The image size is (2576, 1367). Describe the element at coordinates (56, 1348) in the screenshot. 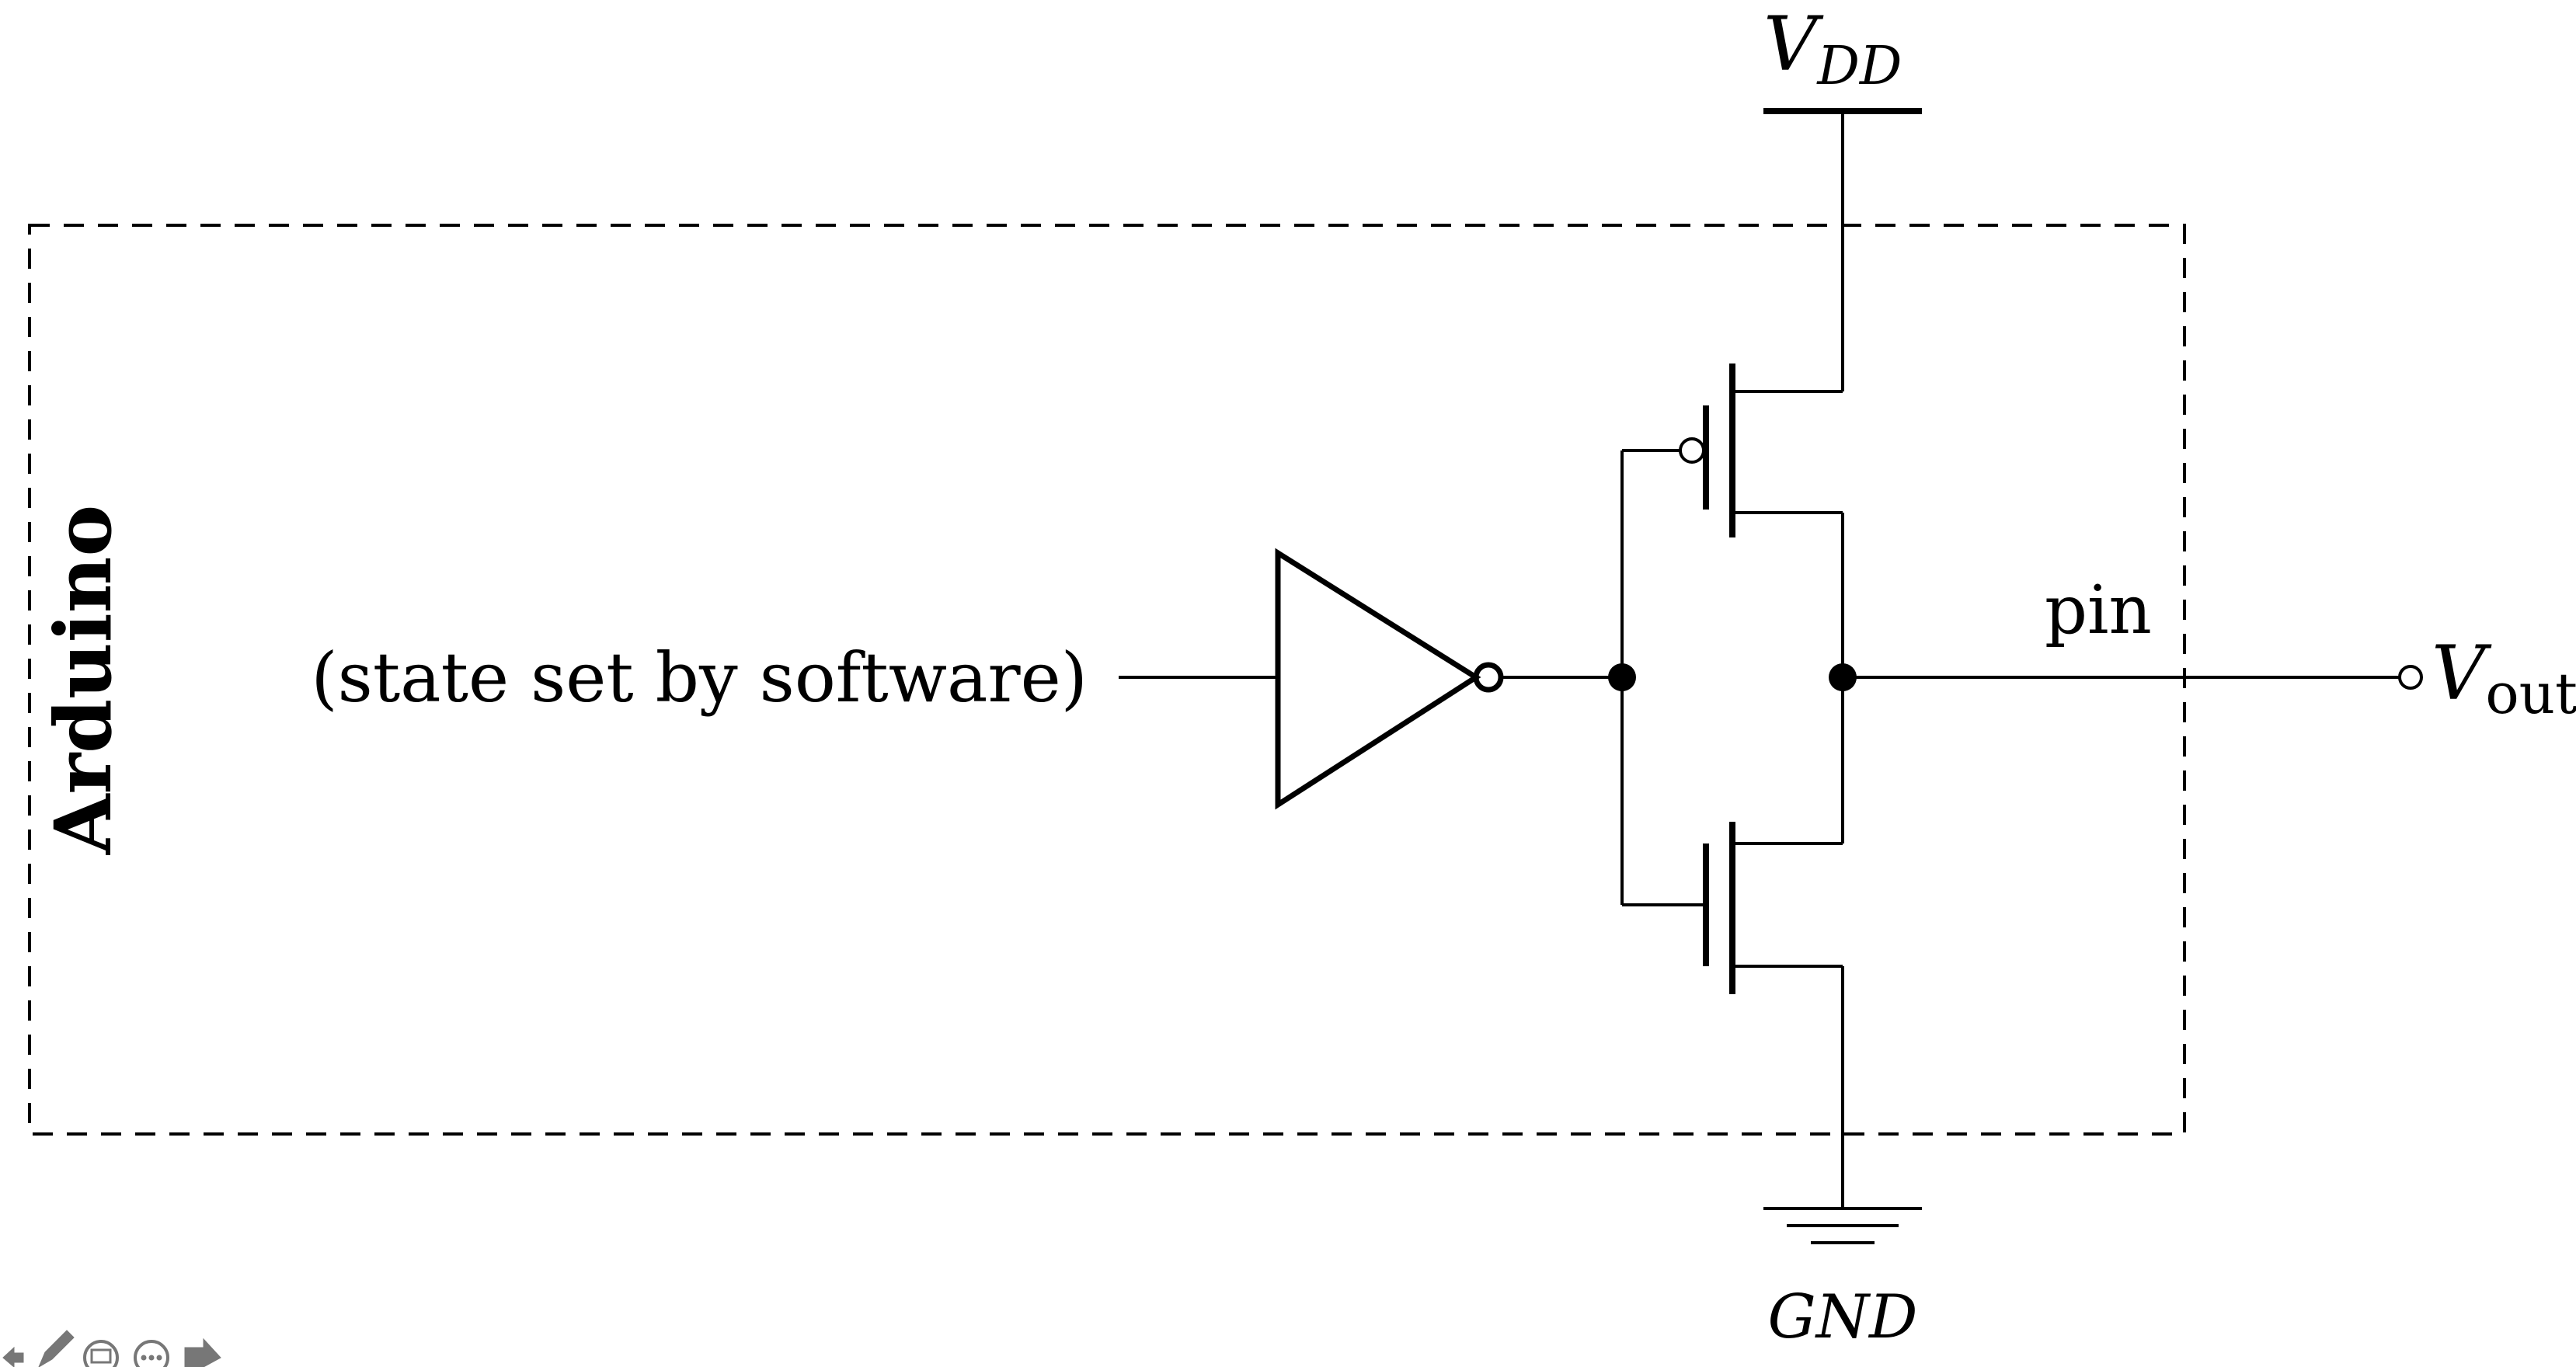

I see `pencil-icon` at that location.